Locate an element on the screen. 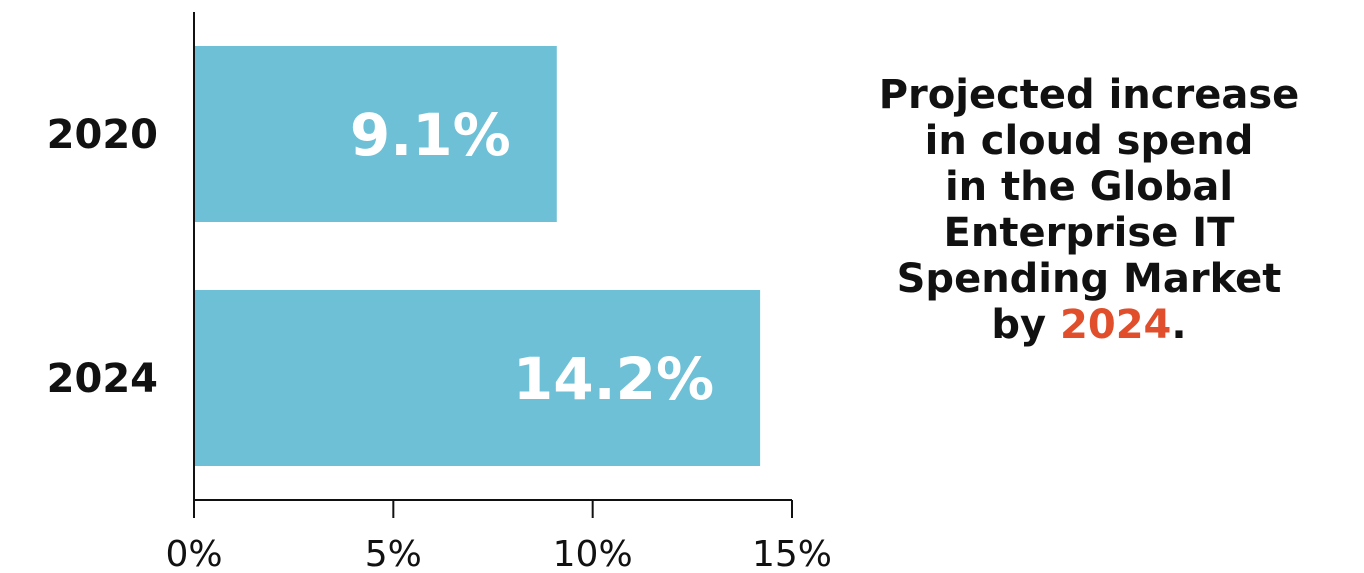  bar-value-label: 9.1% is located at coordinates (430, 135).